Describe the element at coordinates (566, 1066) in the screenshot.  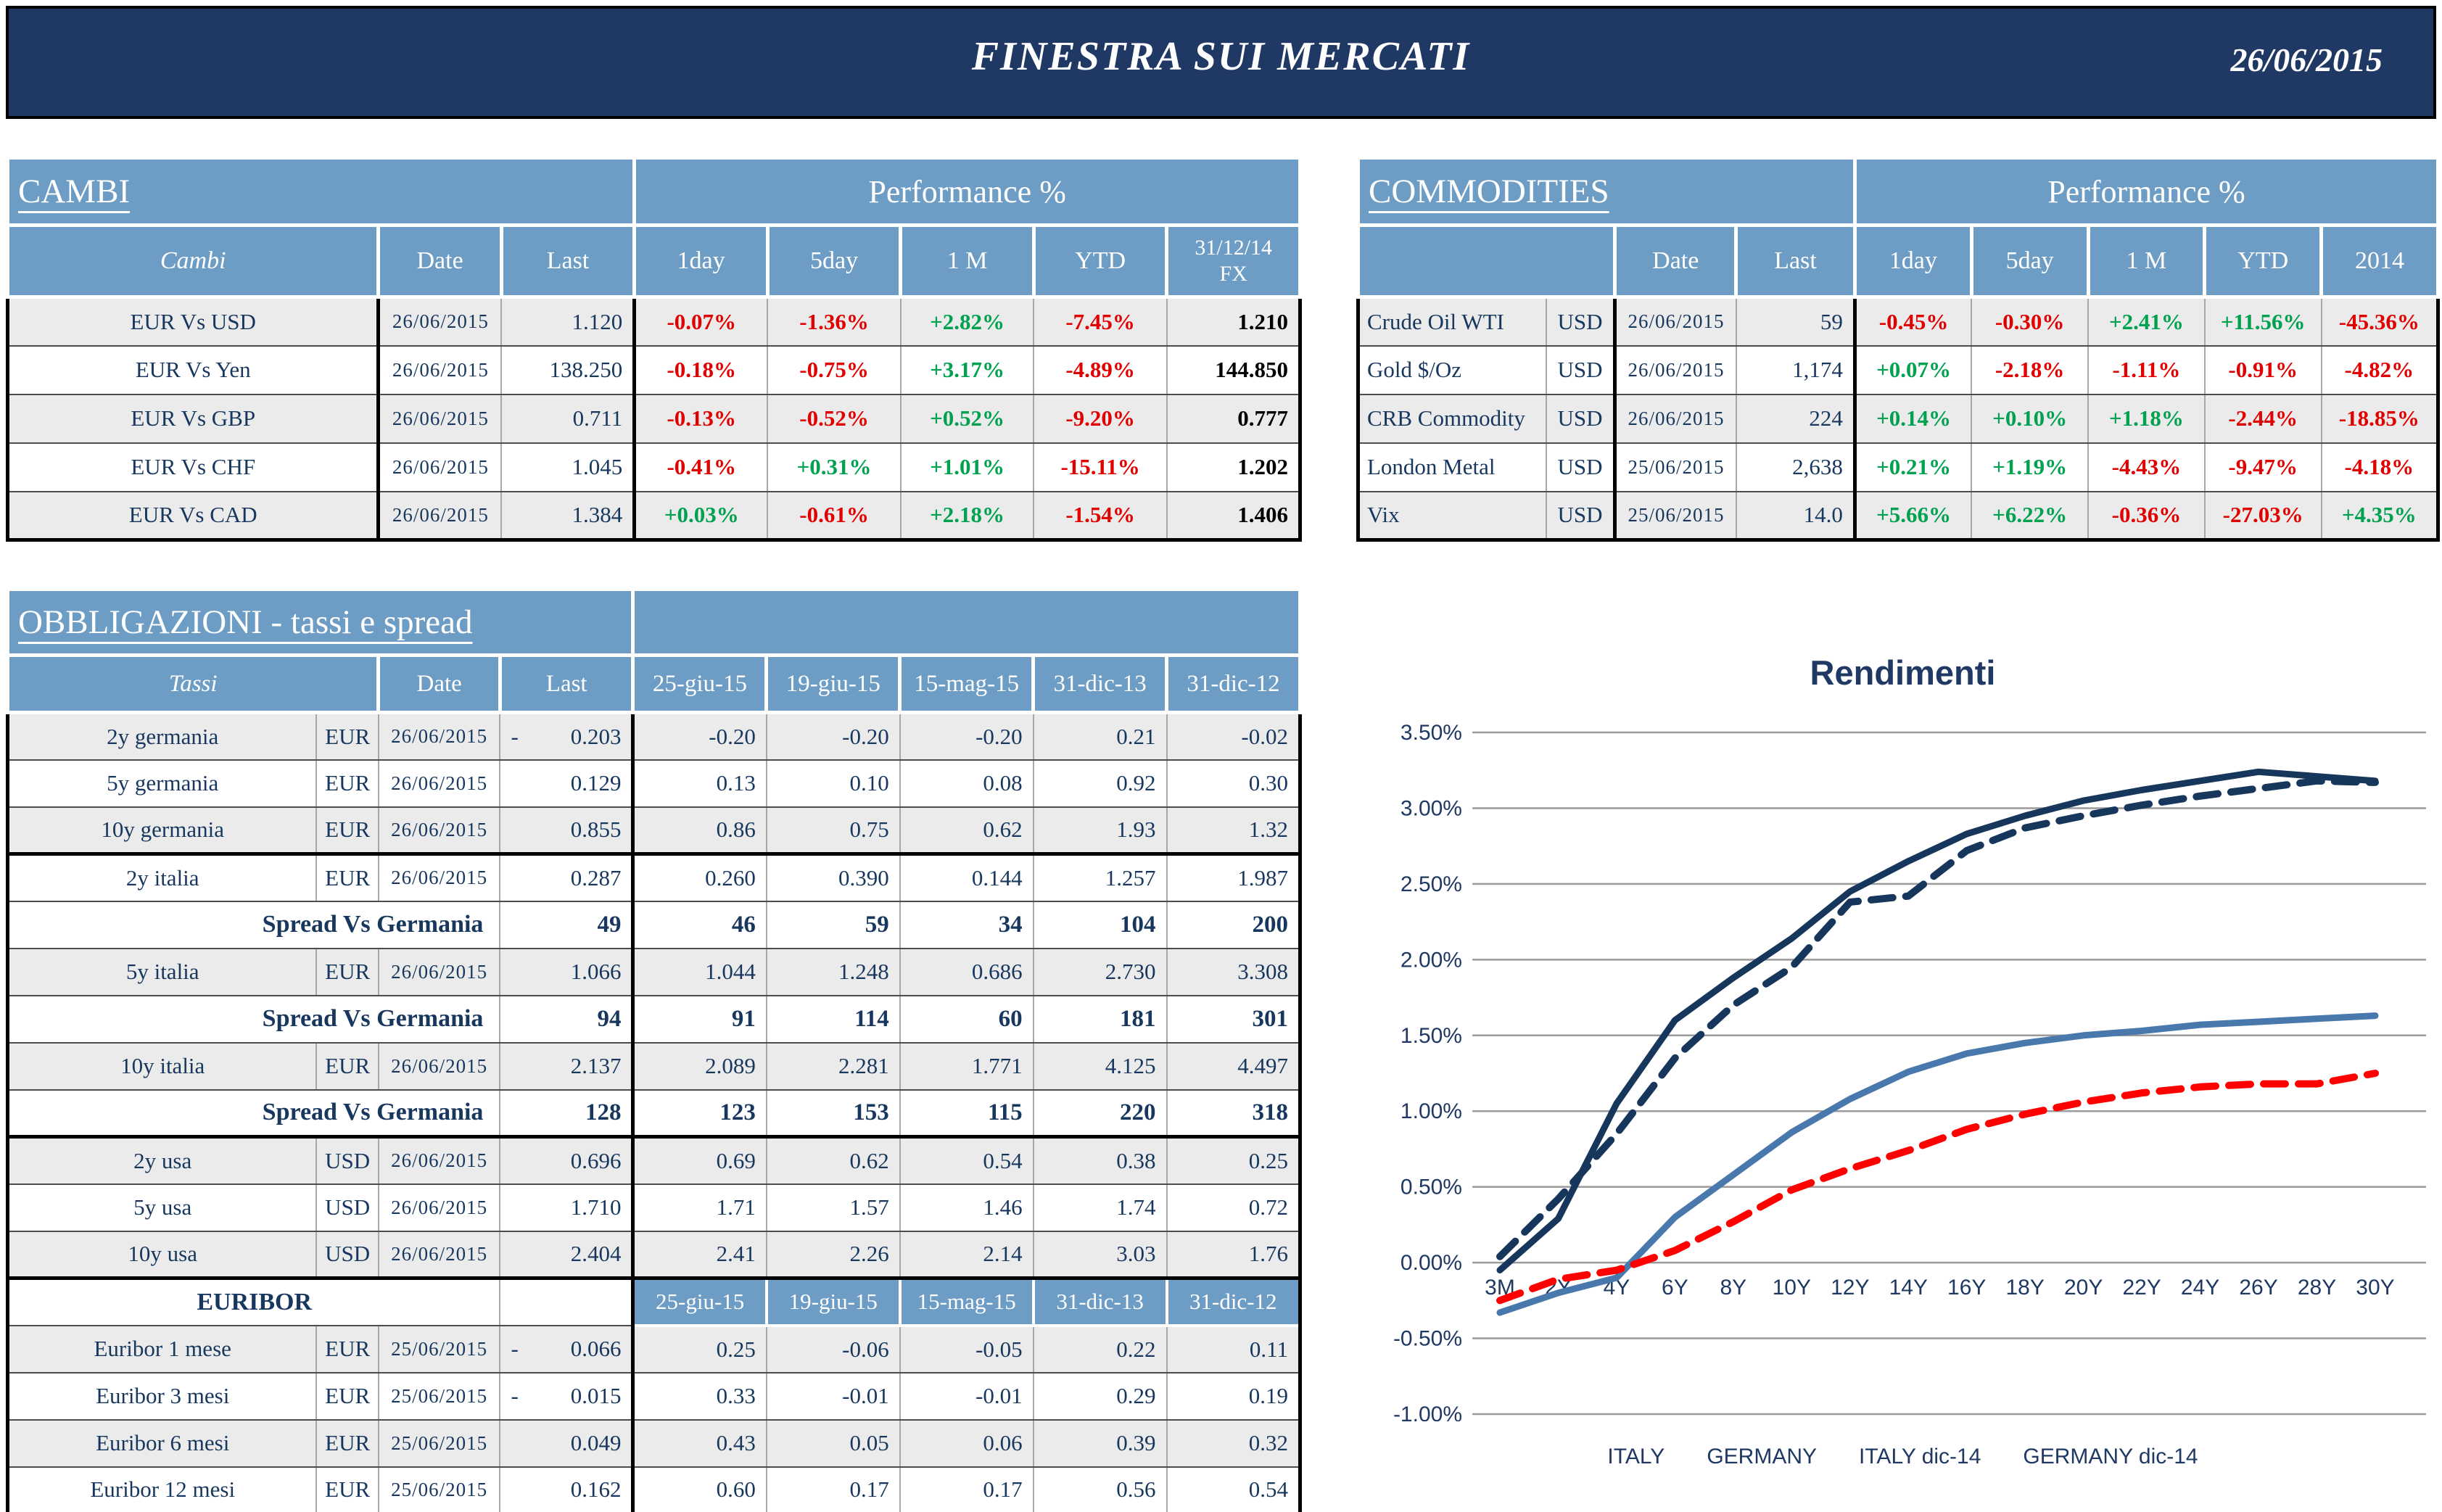
I see `cell-last: 2.137` at that location.